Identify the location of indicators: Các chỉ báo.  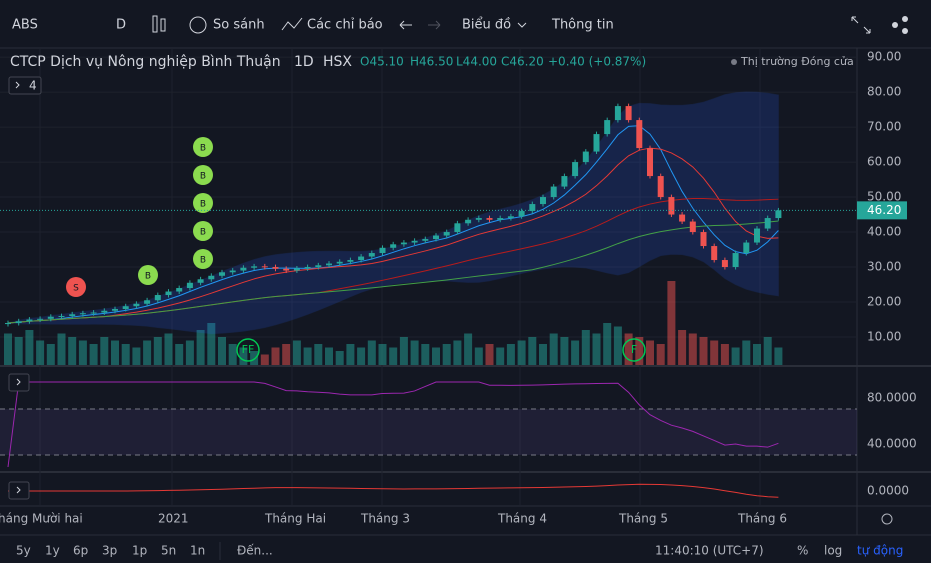
(345, 25).